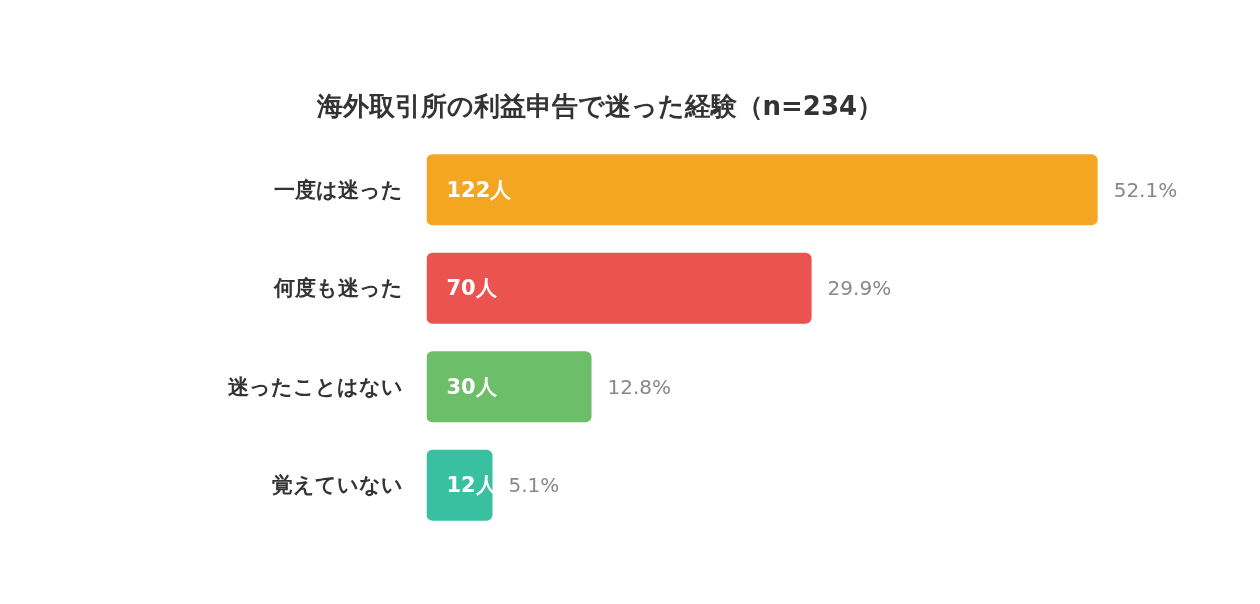  Describe the element at coordinates (337, 288) in the screenshot. I see `y-tick-label: 何度も迷った` at that location.